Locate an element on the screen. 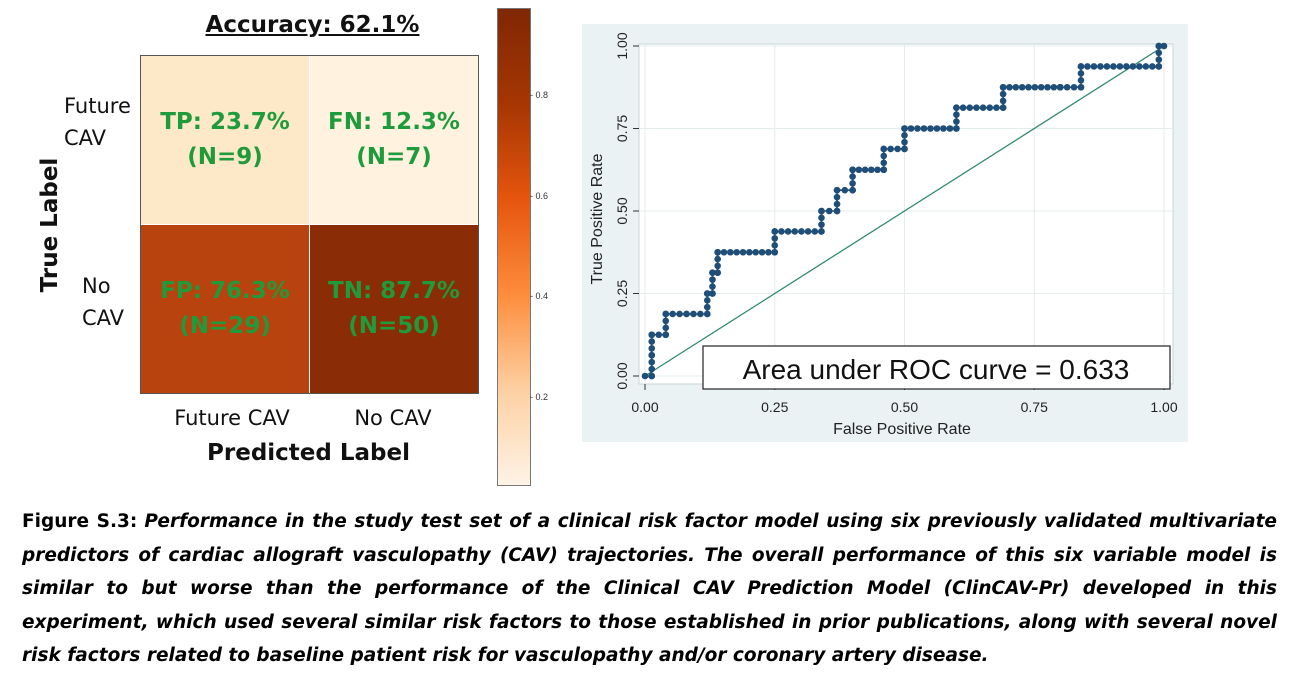  cell-true-positive: TP: 23.7% (N=9) is located at coordinates (225, 140).